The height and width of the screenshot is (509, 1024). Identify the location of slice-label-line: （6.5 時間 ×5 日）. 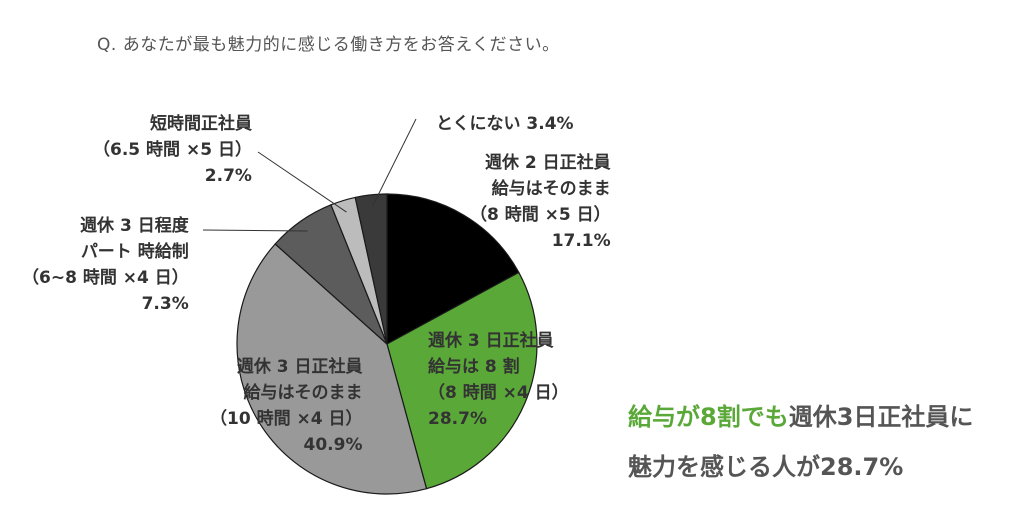
(172, 150).